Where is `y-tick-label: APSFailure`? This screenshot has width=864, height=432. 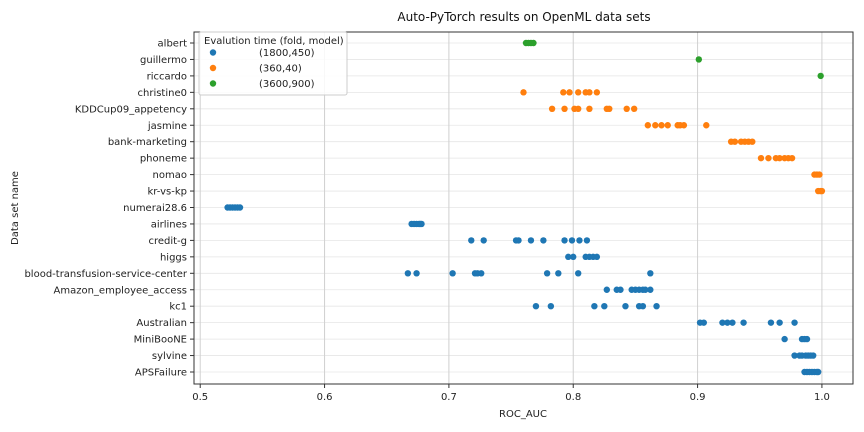
y-tick-label: APSFailure is located at coordinates (161, 373).